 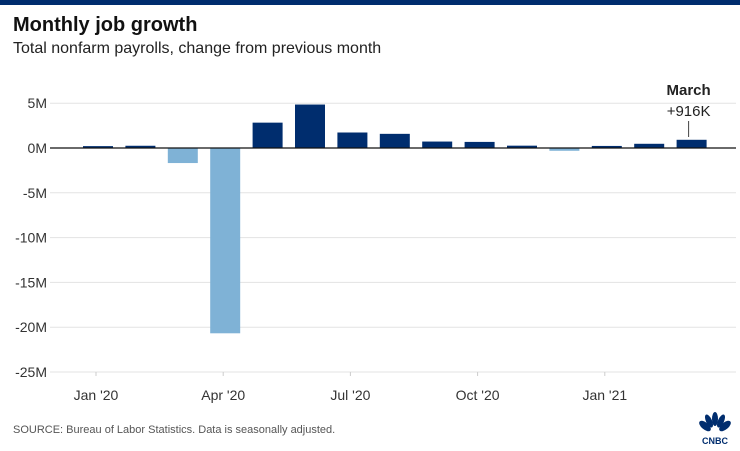 I want to click on y-tick-label: -15M, so click(x=31, y=282).